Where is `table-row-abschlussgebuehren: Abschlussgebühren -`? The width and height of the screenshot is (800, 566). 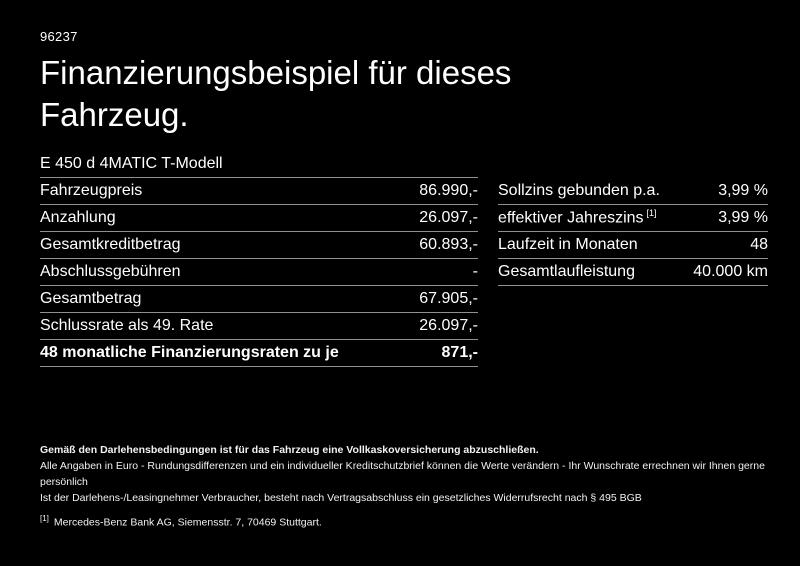 table-row-abschlussgebuehren: Abschlussgebühren - is located at coordinates (259, 272).